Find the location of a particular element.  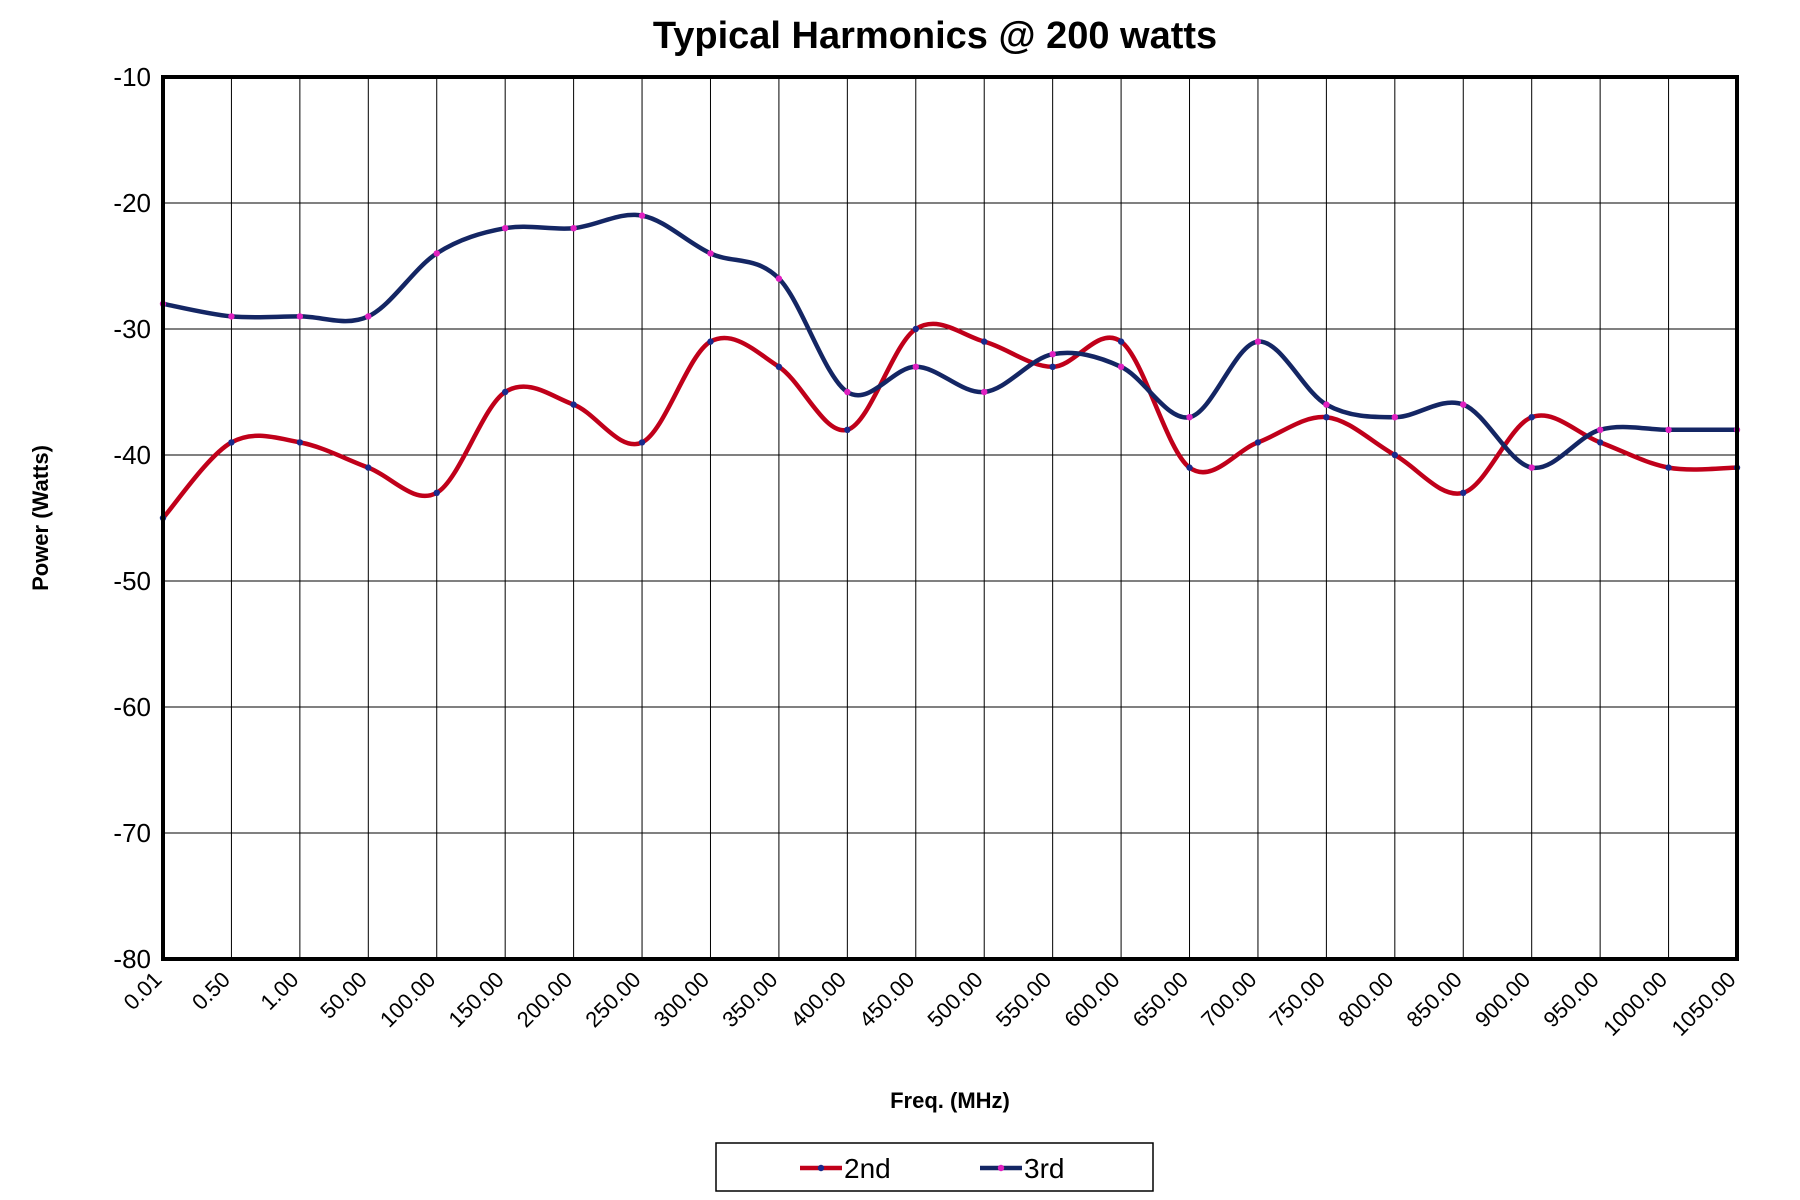

y-axis-title: Power (Watts) is located at coordinates (40, 518).